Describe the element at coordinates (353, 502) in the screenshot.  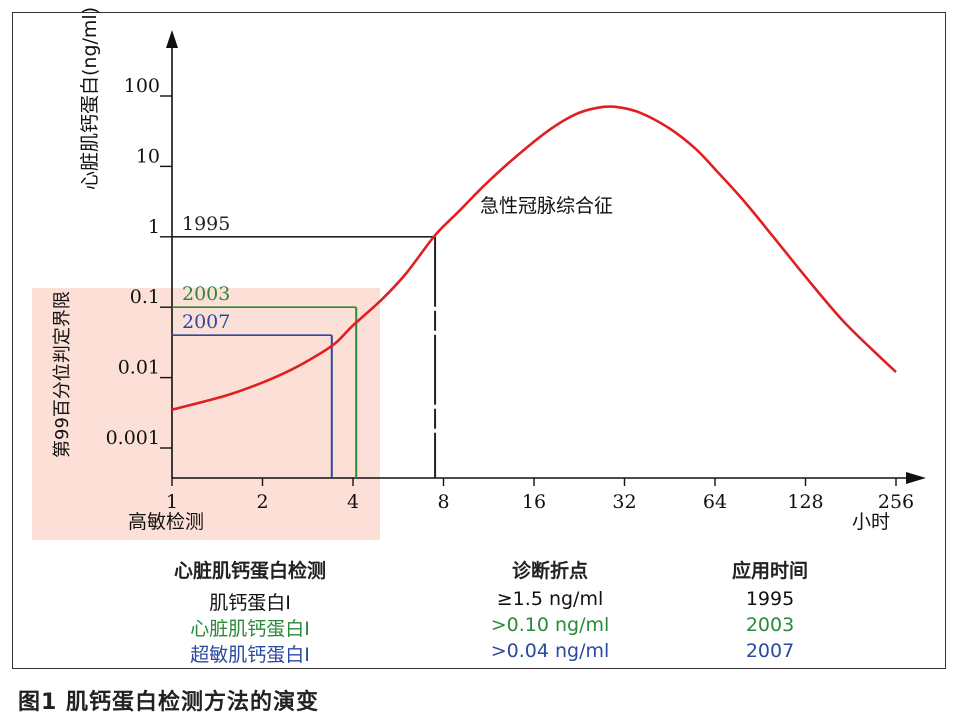
I see `x-tick-label: 4` at that location.